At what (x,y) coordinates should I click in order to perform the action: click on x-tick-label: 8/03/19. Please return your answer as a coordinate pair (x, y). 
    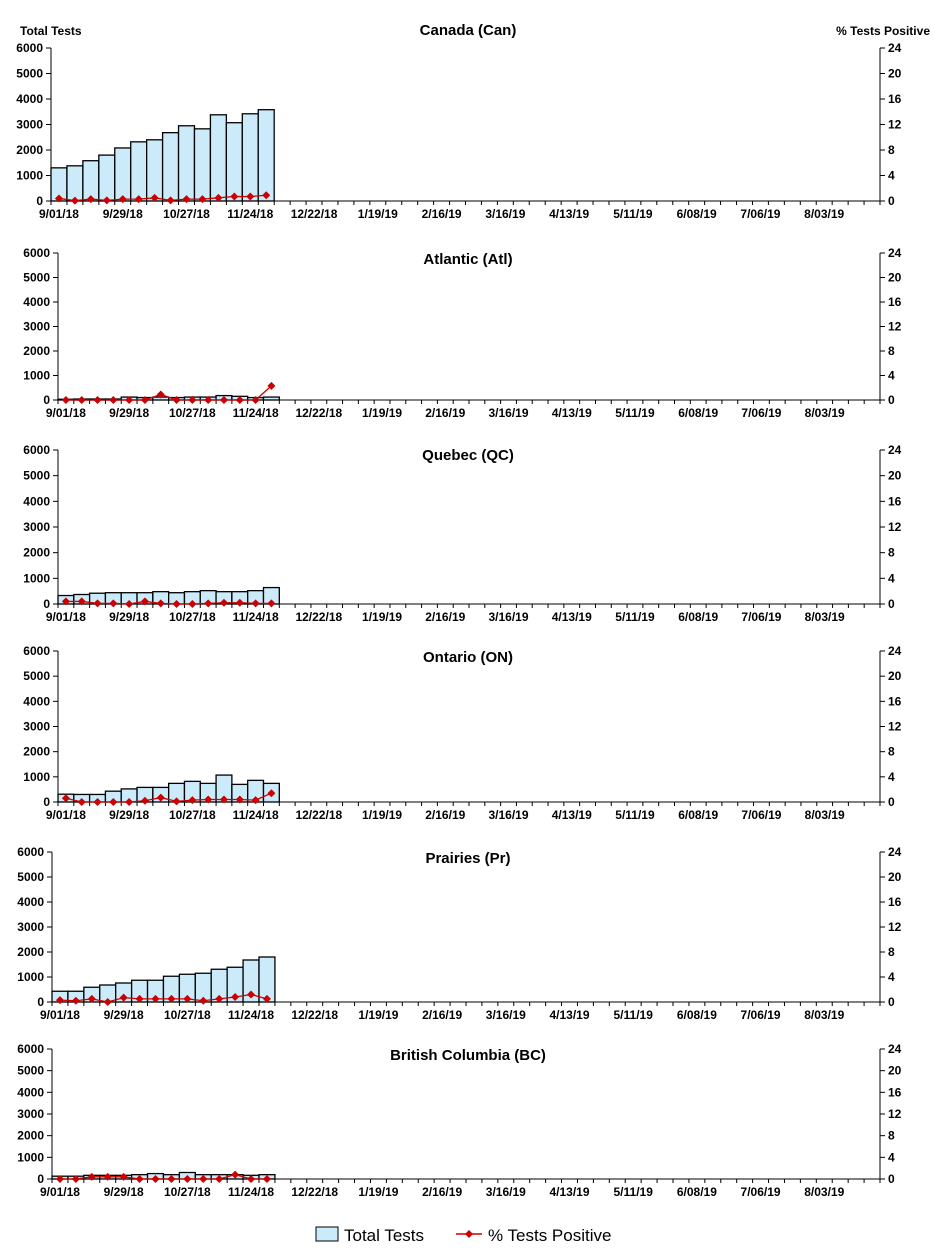
    Looking at the image, I should click on (824, 1015).